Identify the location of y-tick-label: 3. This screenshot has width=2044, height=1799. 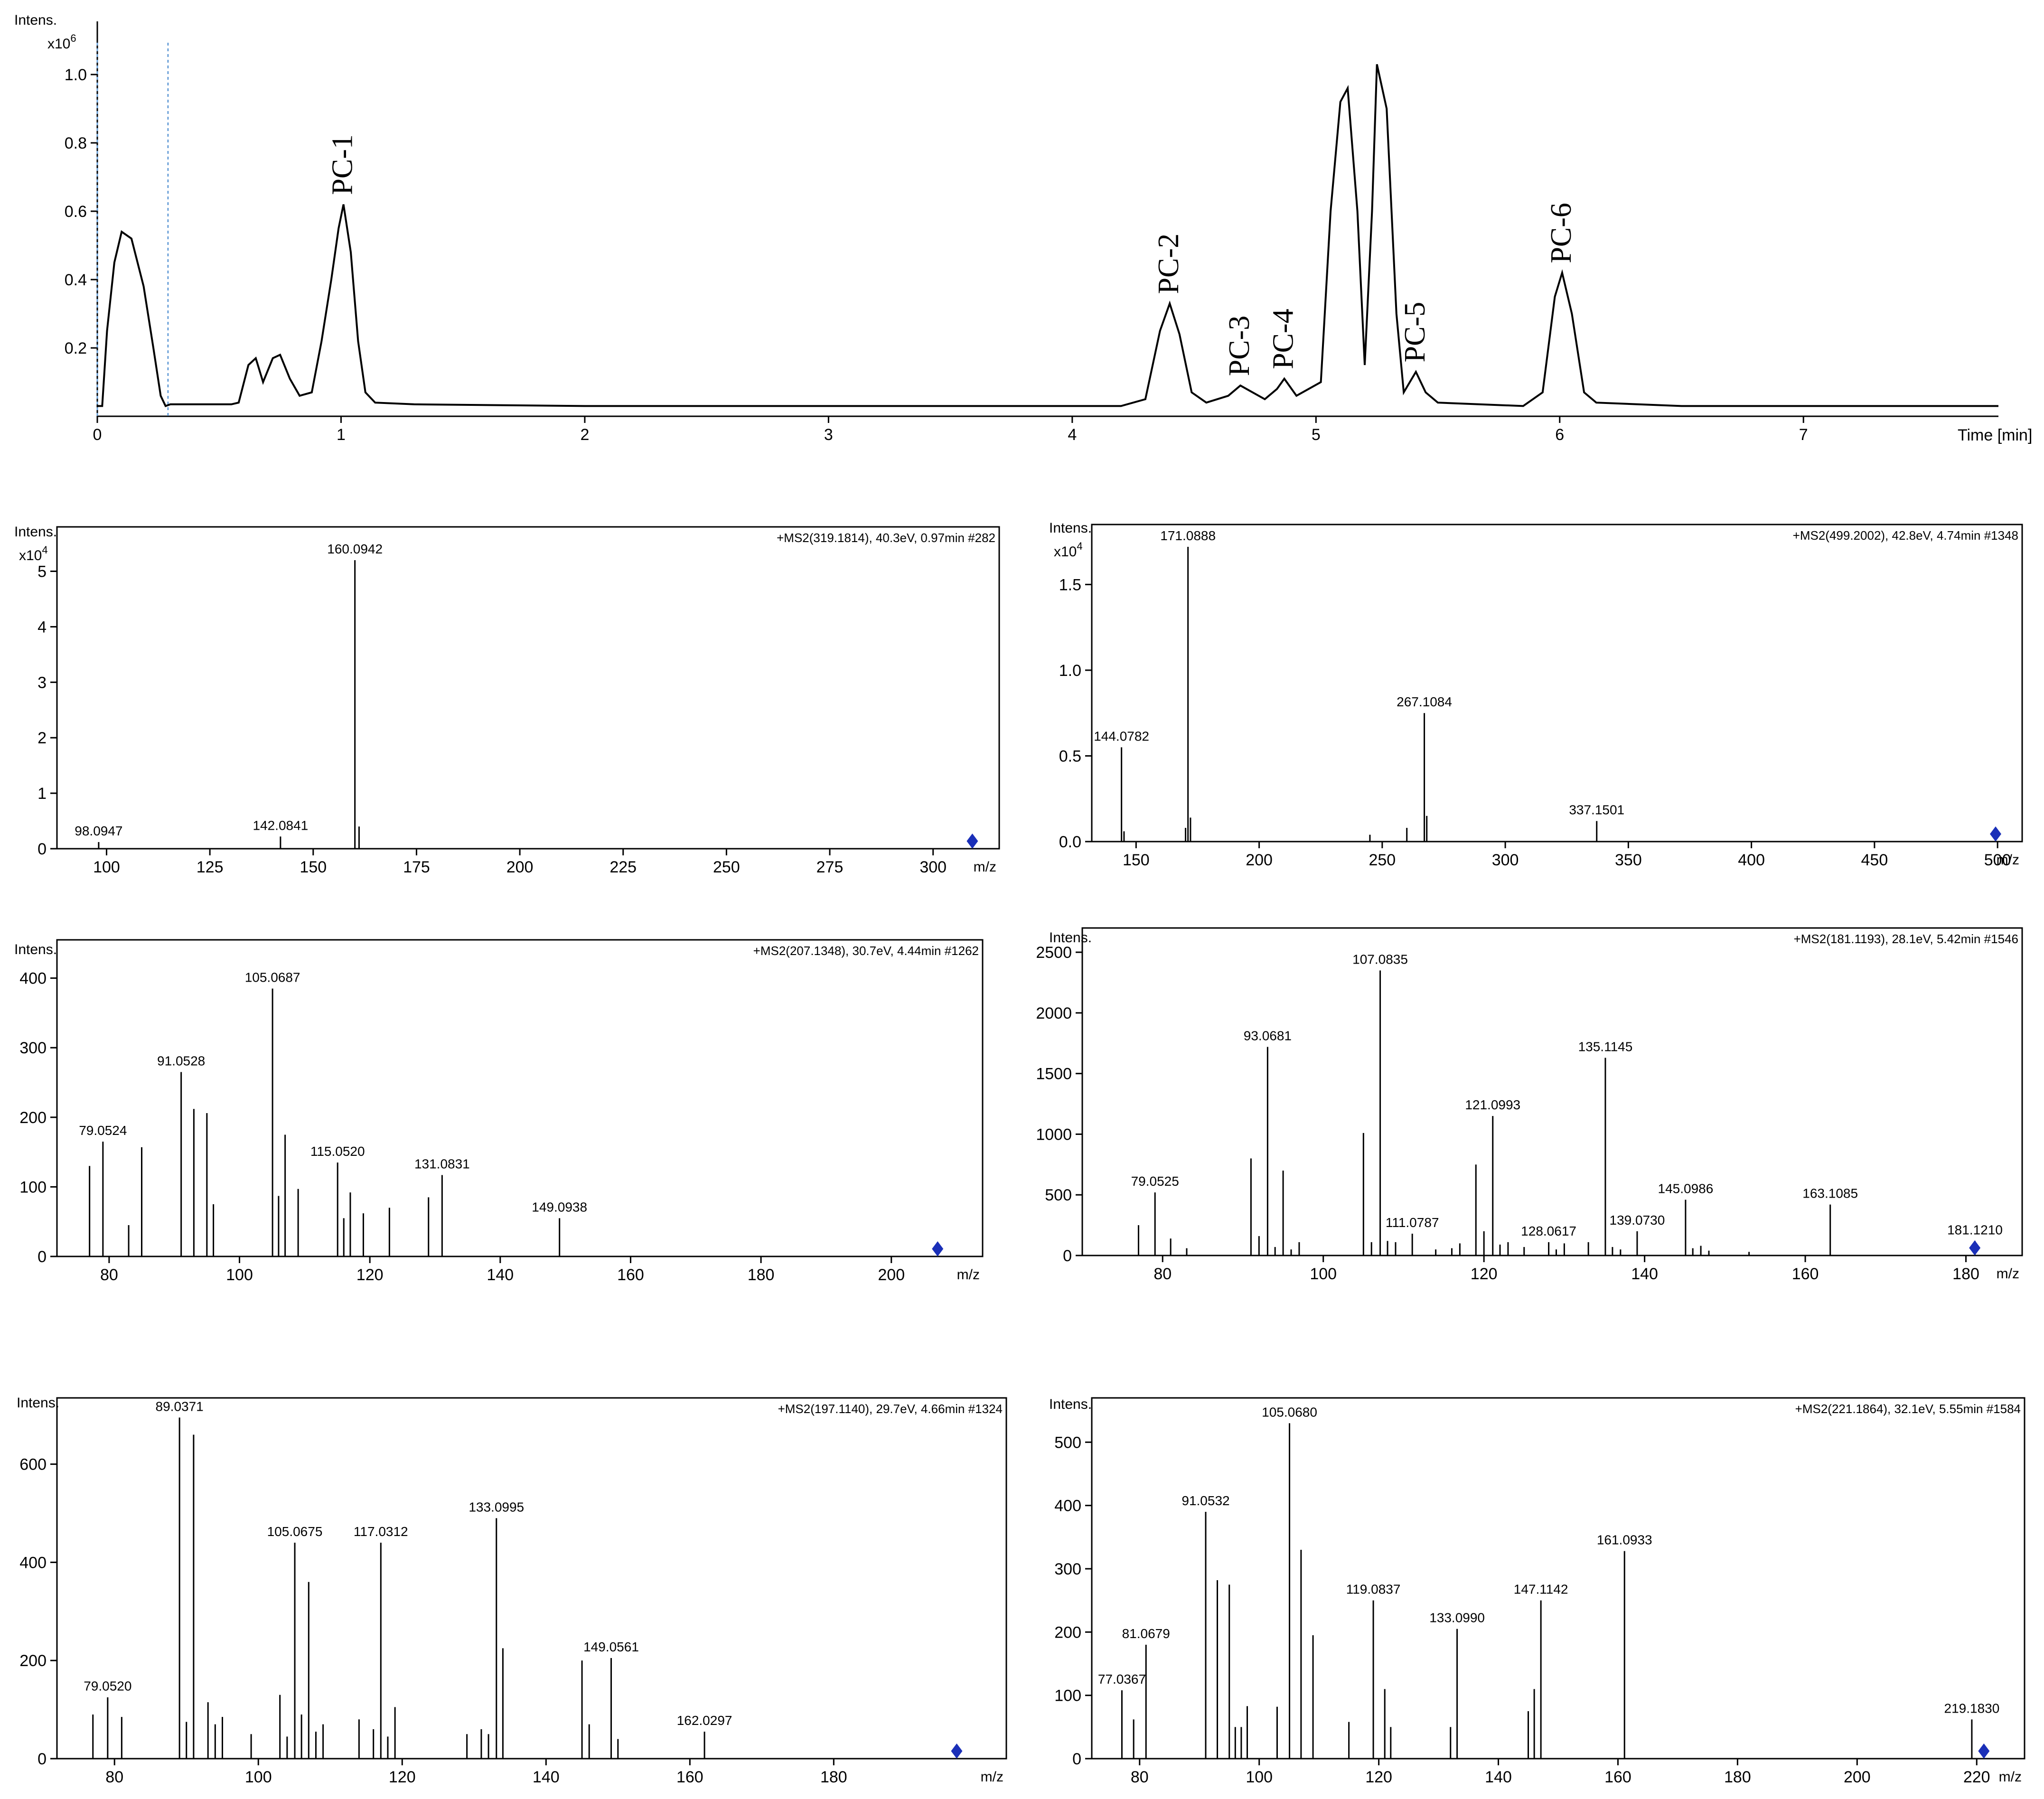
(43, 683).